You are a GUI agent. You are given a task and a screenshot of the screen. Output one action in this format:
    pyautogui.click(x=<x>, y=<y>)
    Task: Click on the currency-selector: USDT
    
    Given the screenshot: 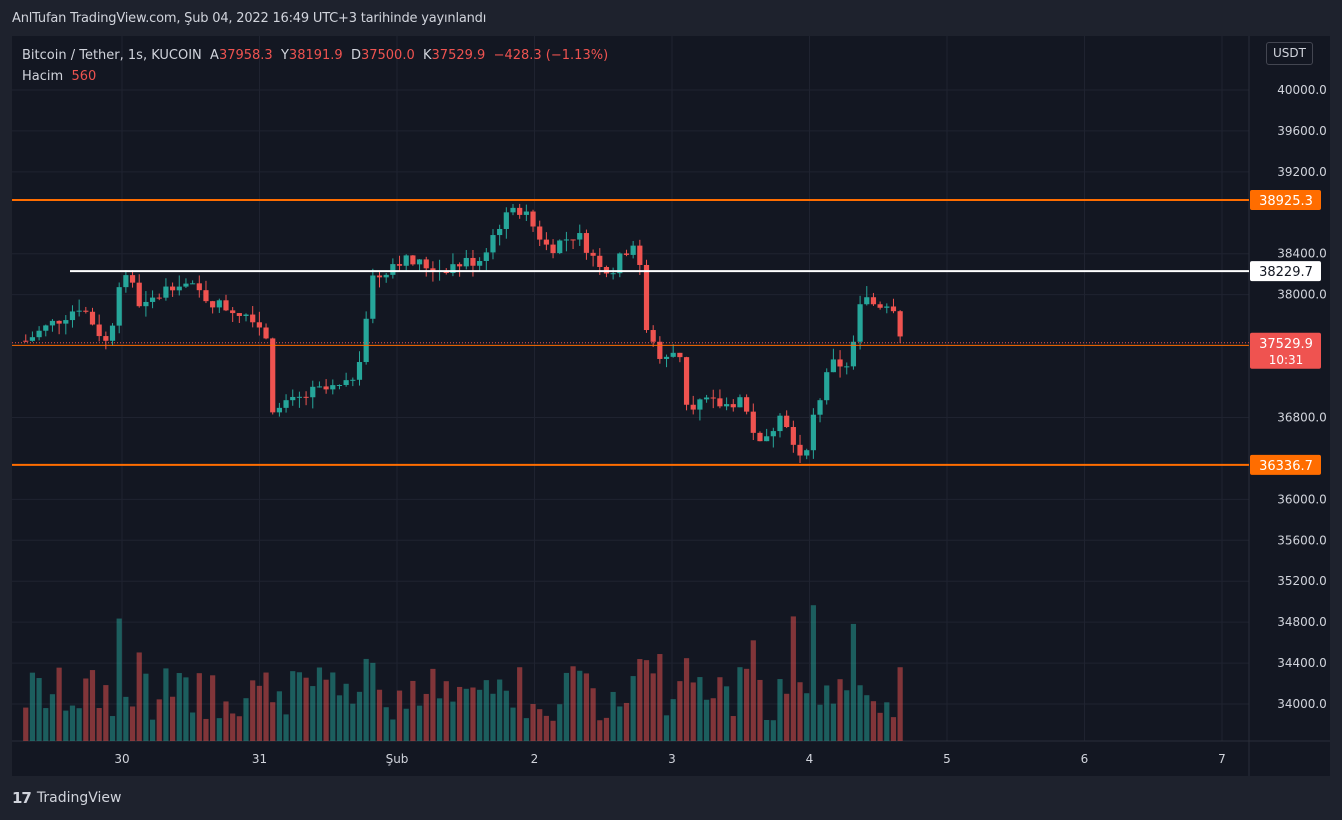 What is the action you would take?
    pyautogui.click(x=1289, y=53)
    